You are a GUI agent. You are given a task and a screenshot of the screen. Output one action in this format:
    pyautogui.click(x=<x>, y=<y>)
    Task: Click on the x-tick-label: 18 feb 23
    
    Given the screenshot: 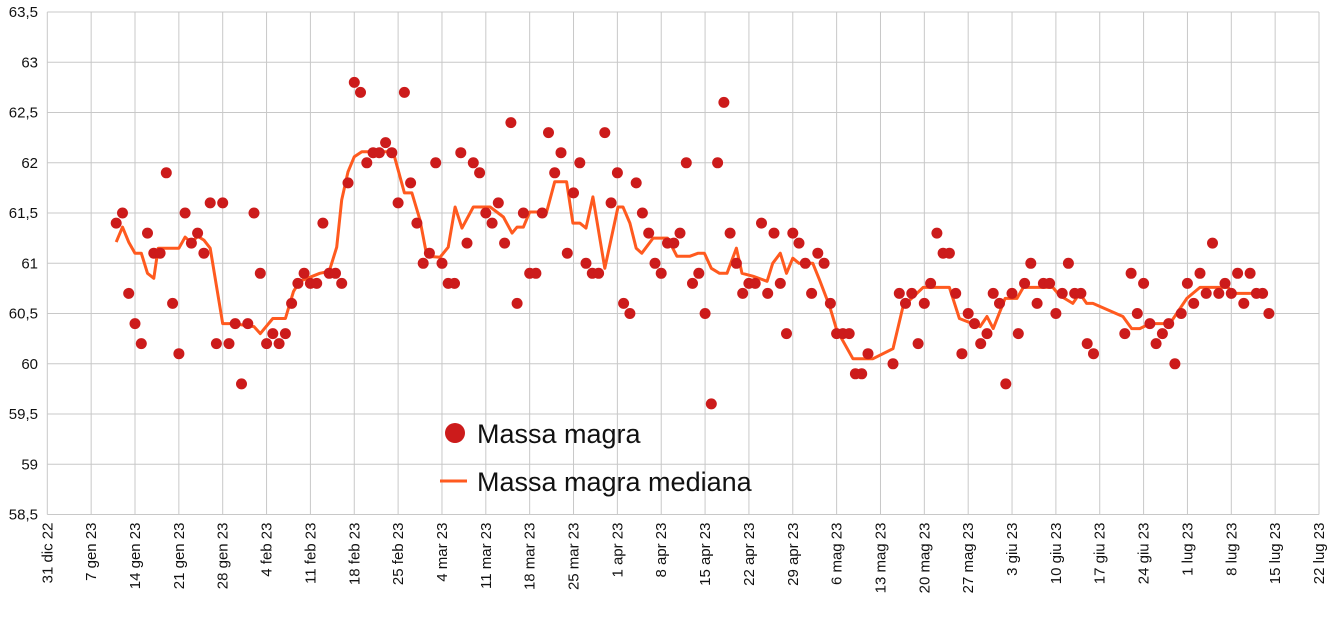 What is the action you would take?
    pyautogui.click(x=354, y=554)
    